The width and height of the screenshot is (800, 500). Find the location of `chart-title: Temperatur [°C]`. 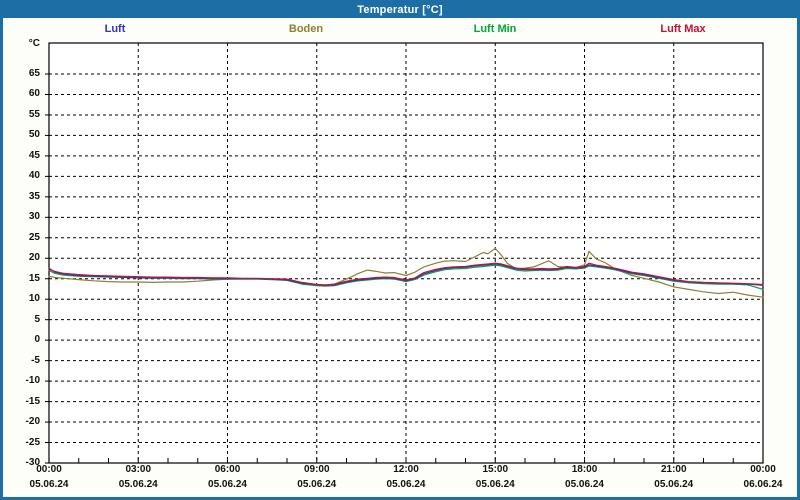

chart-title: Temperatur [°C] is located at coordinates (400, 10).